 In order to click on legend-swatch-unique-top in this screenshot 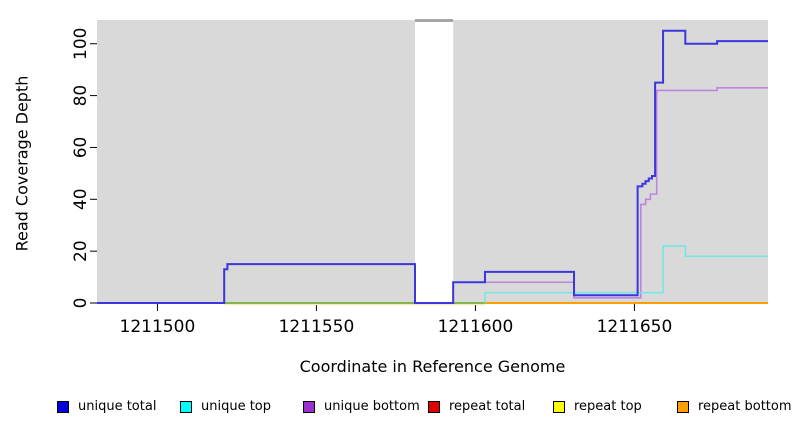, I will do `click(186, 406)`.